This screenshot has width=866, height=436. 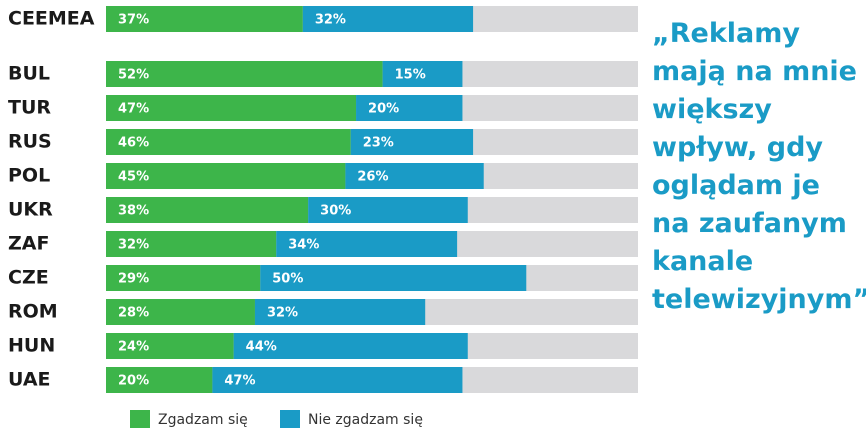 I want to click on annotation-line: oglądam je, so click(x=736, y=185).